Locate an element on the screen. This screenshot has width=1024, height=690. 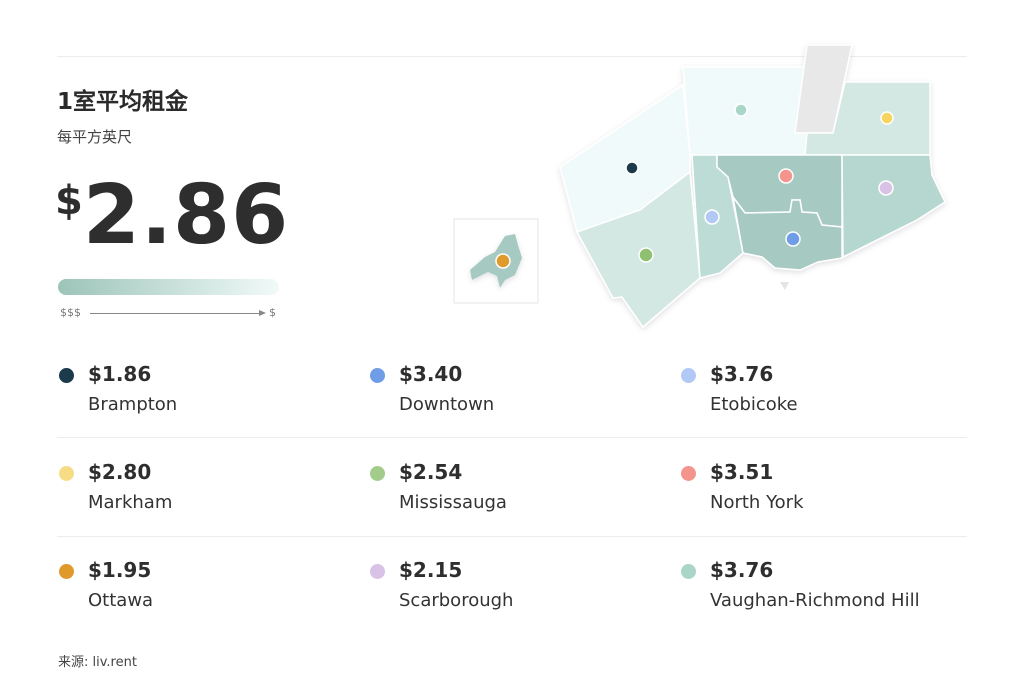
legend-price: $2.80 is located at coordinates (120, 472).